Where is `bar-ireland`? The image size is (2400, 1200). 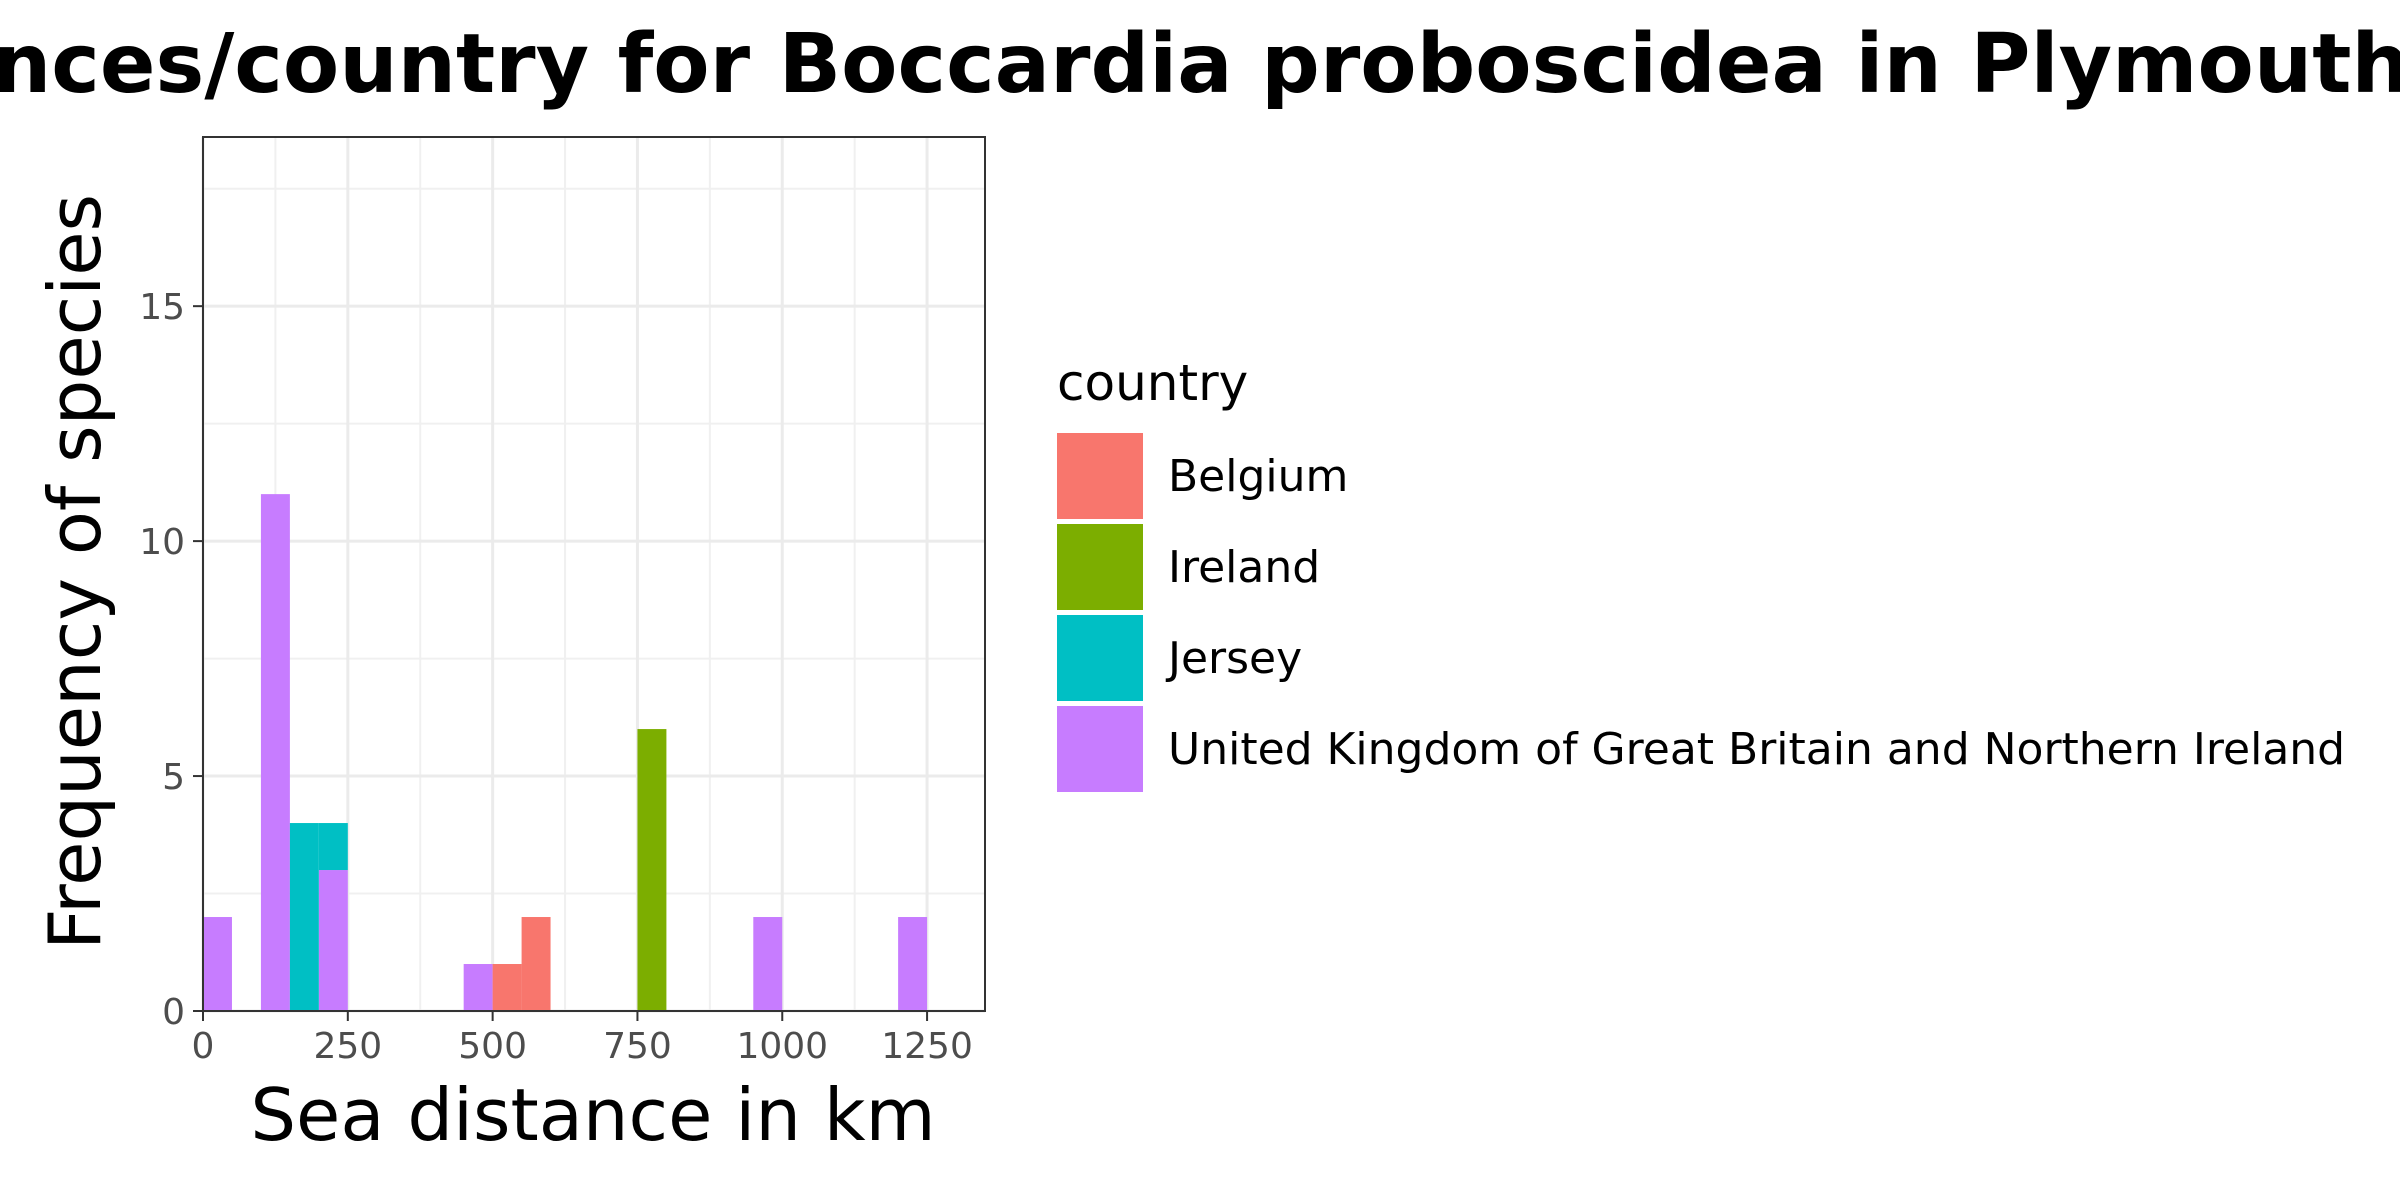 bar-ireland is located at coordinates (652, 870).